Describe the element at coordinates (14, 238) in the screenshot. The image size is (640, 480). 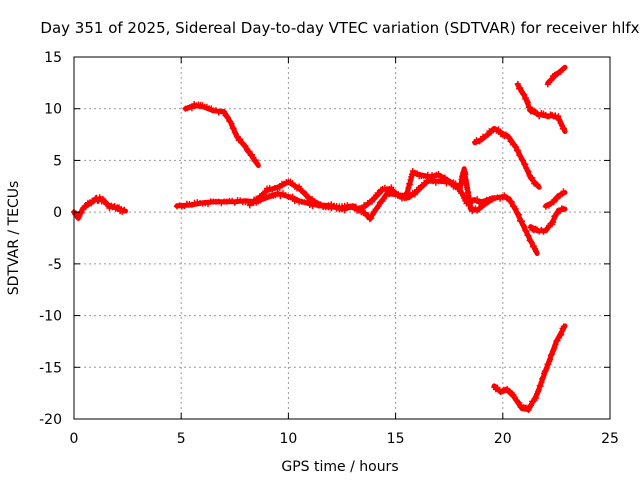
I see `y-axis-title: SDTVAR / TECUs` at that location.